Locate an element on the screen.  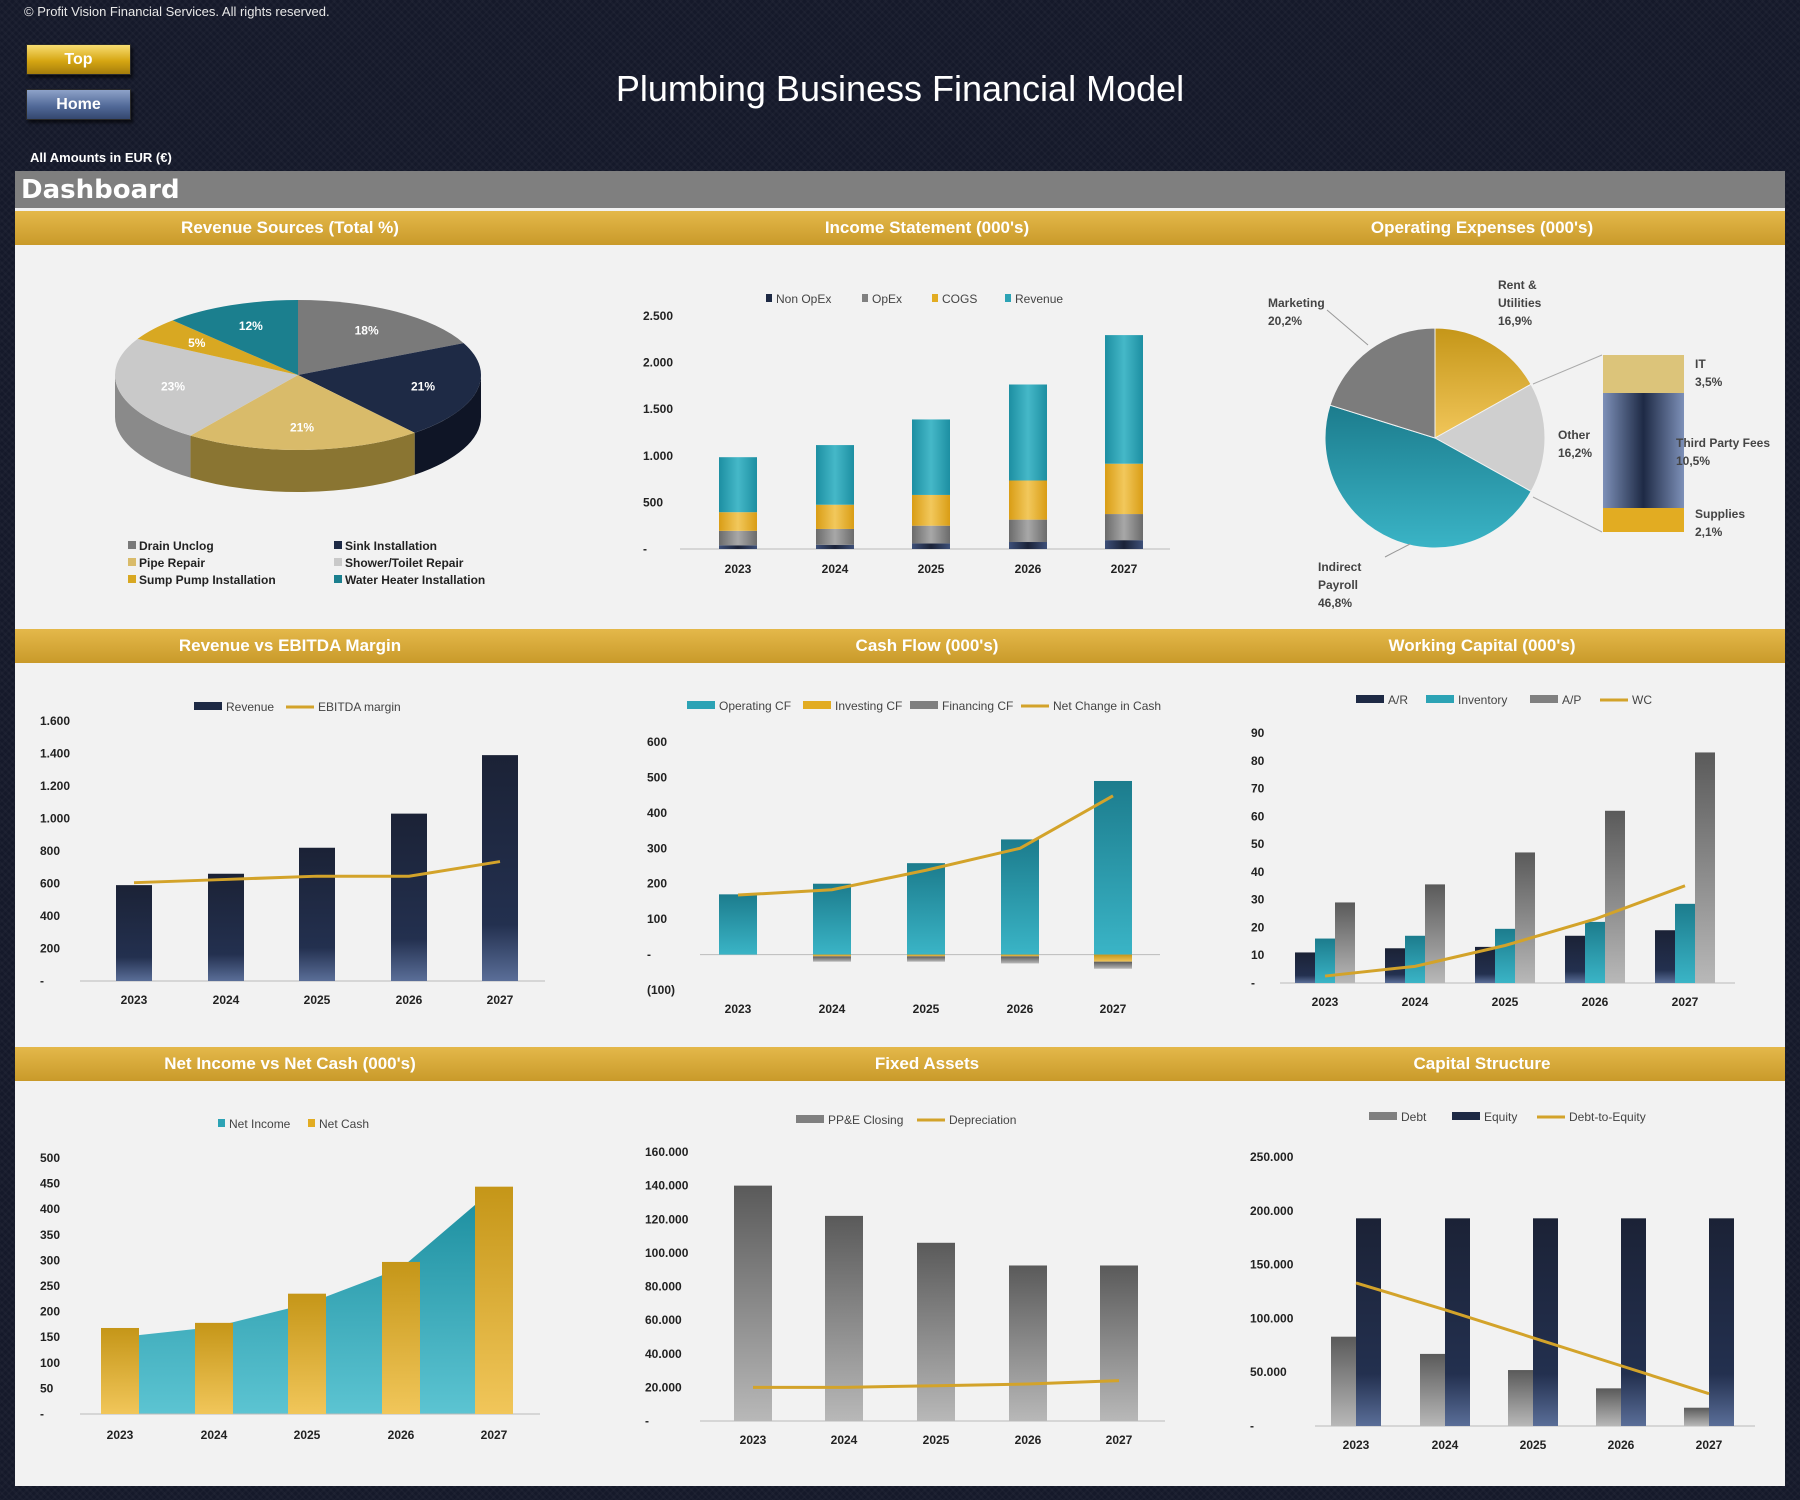
home-button: Home is located at coordinates (78, 104).